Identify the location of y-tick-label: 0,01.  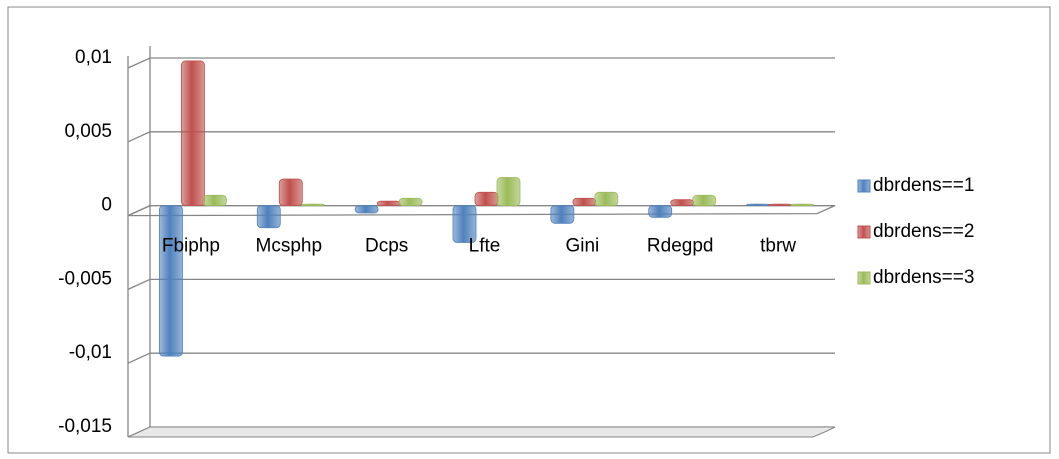
(93, 57).